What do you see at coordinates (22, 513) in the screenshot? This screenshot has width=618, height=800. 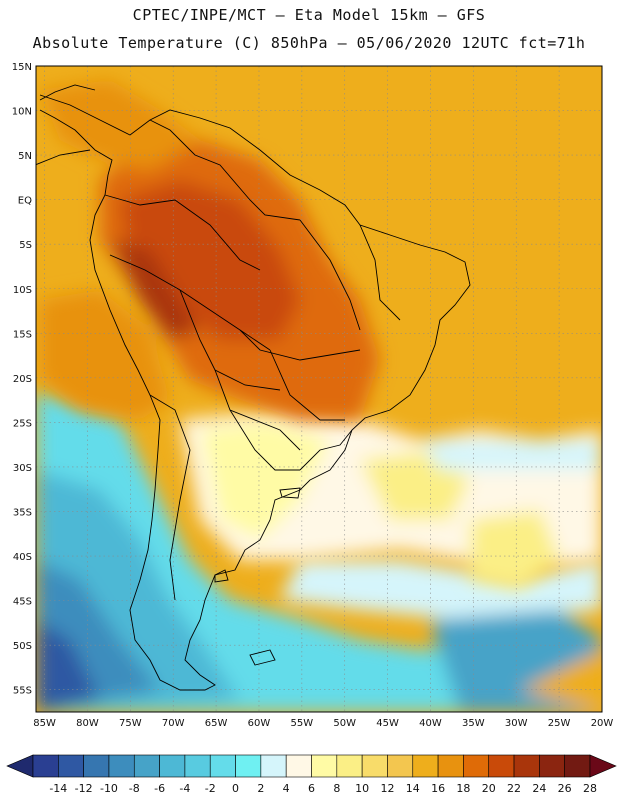 I see `latitude-label: 35S` at bounding box center [22, 513].